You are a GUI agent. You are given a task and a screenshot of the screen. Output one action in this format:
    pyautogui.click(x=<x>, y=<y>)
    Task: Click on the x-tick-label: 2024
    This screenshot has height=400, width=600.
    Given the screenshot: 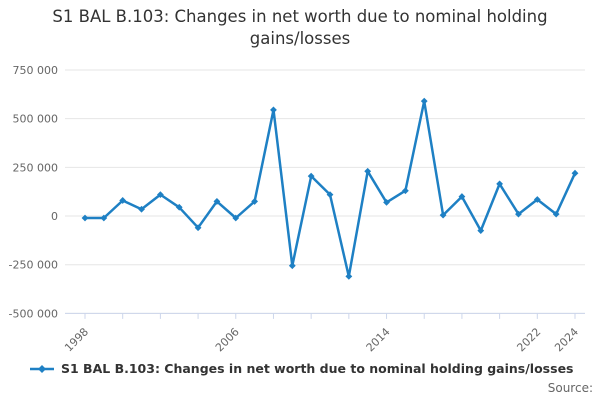 What is the action you would take?
    pyautogui.click(x=566, y=339)
    